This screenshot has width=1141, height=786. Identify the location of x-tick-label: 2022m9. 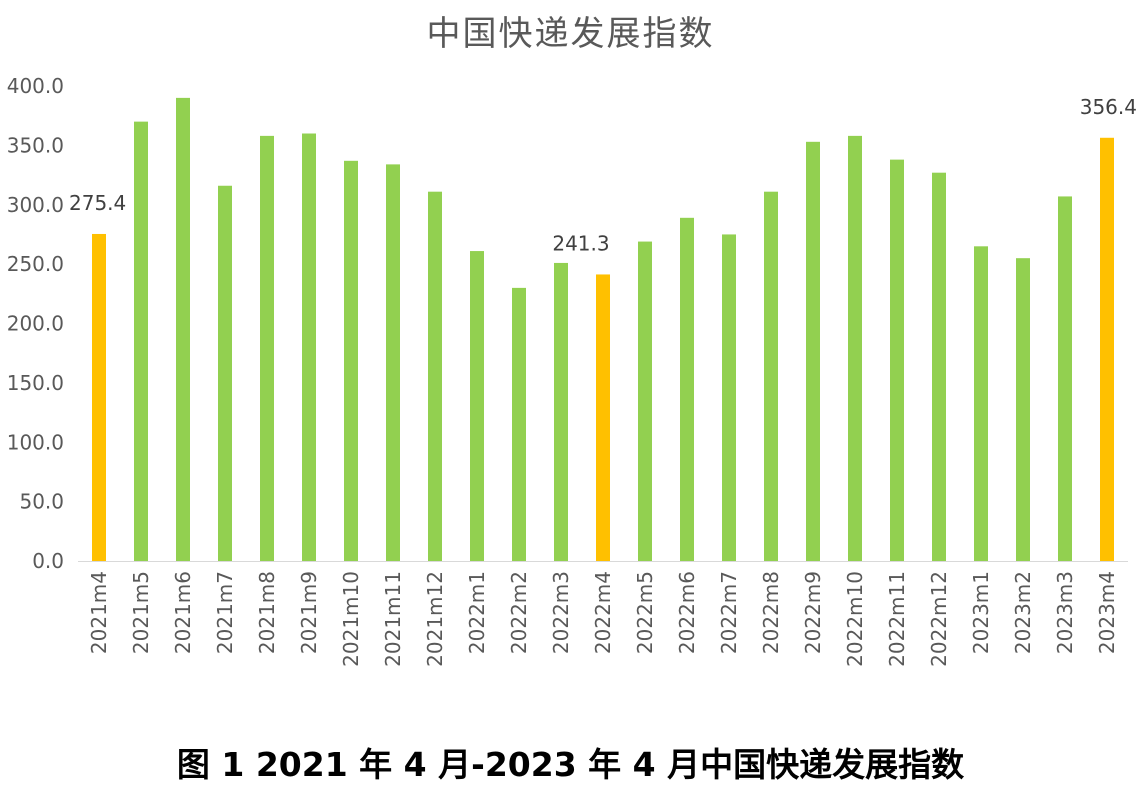
(813, 612).